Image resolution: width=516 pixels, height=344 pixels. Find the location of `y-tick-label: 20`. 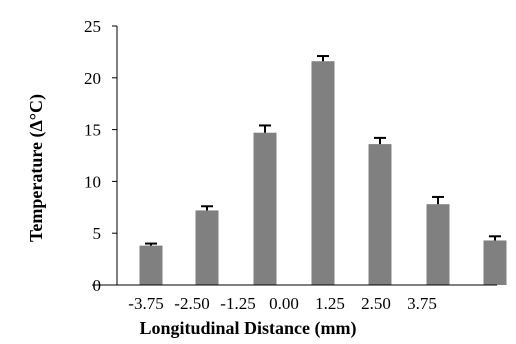

y-tick-label: 20 is located at coordinates (92, 78).